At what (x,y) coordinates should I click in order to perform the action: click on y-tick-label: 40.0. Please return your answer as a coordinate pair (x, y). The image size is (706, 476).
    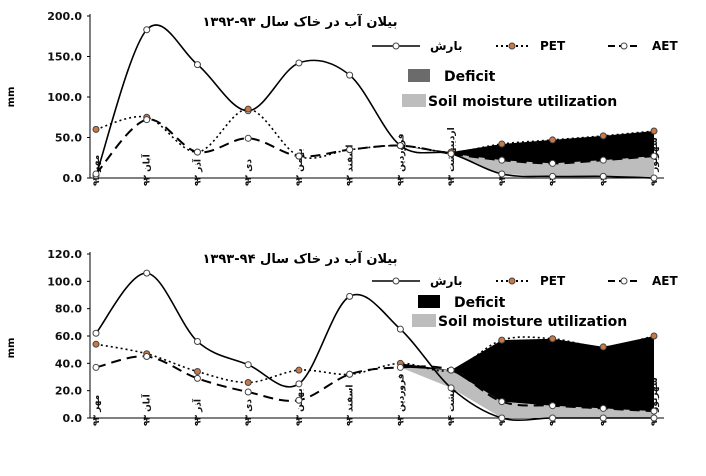
    Looking at the image, I should click on (68, 363).